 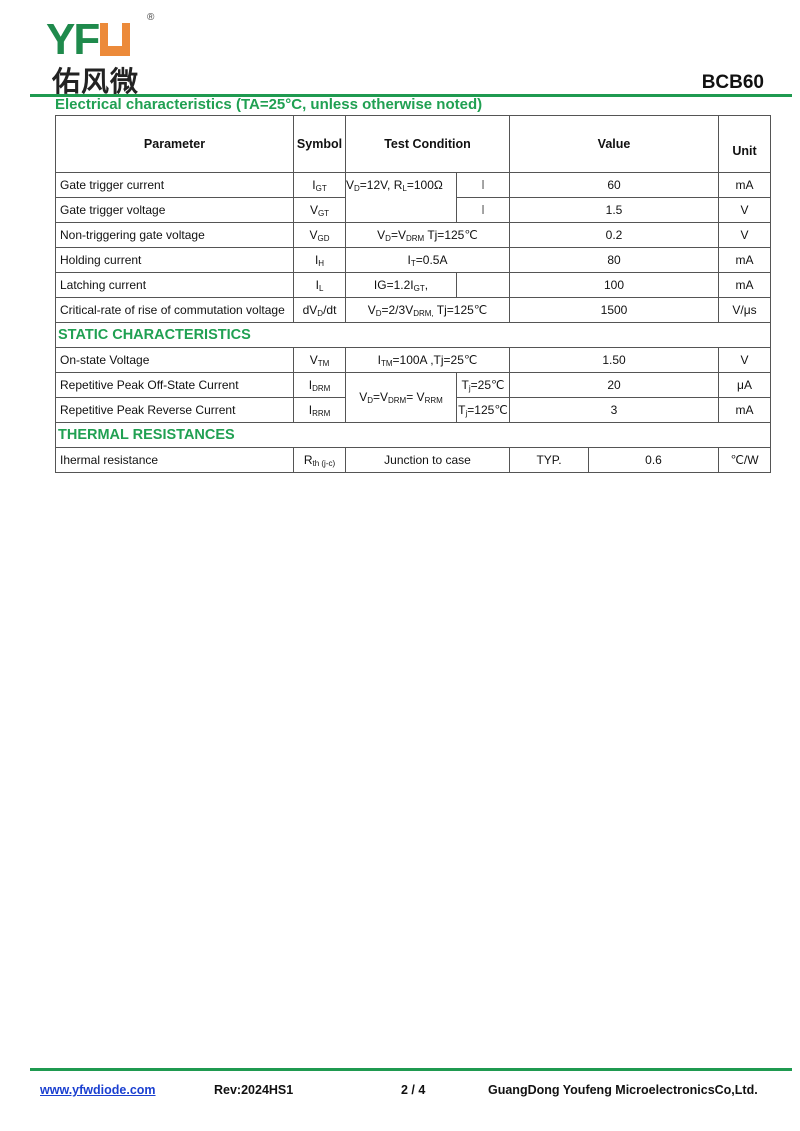 I want to click on table-row: Holding current IH IT=0.5A 80 mA, so click(x=413, y=260).